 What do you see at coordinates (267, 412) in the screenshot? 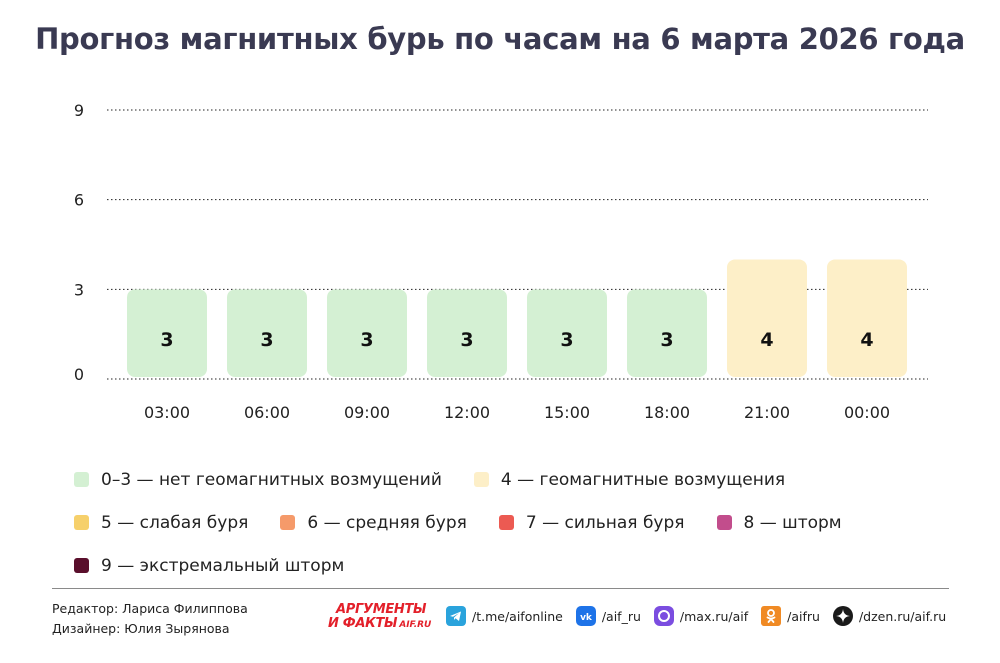
I see `x-tick-label: 06:00` at bounding box center [267, 412].